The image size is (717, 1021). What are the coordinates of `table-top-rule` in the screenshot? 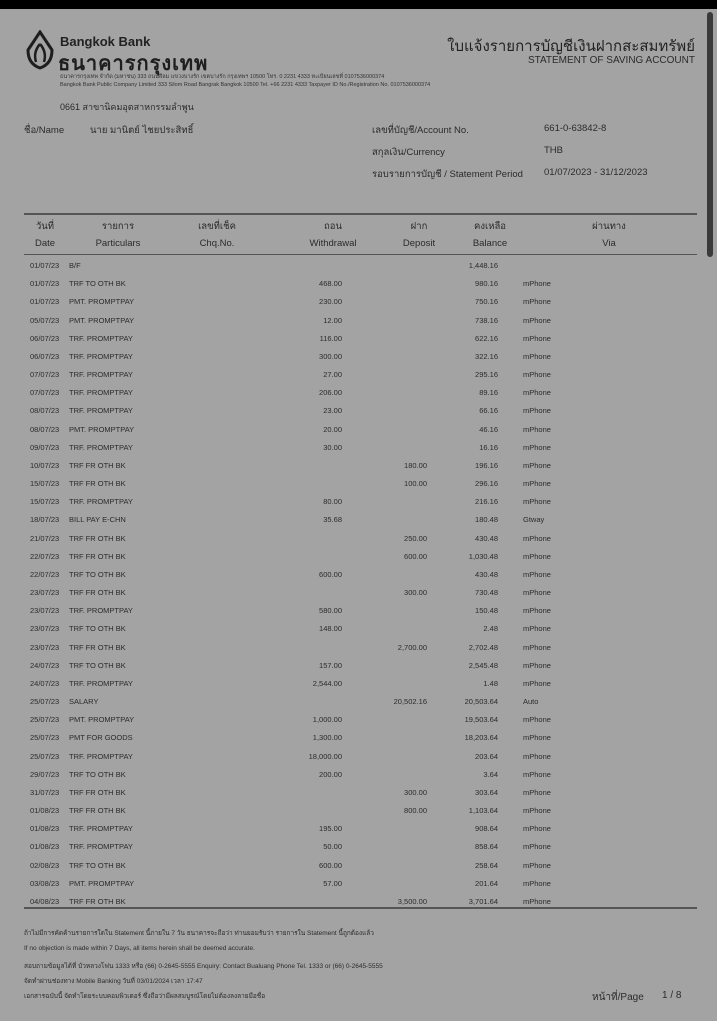 It's located at (360, 214).